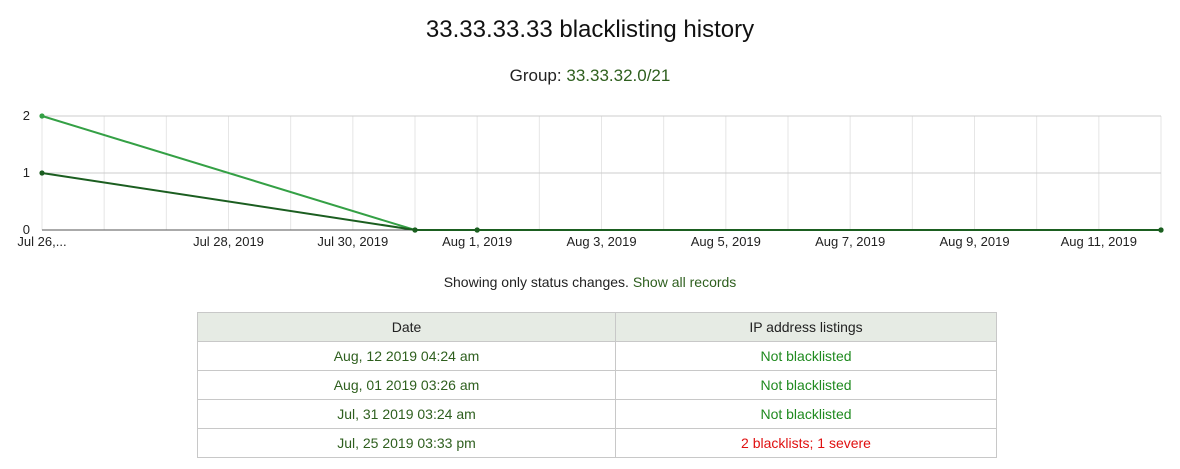  What do you see at coordinates (590, 29) in the screenshot?
I see `page-title: 33.33.33.33 blacklisting history` at bounding box center [590, 29].